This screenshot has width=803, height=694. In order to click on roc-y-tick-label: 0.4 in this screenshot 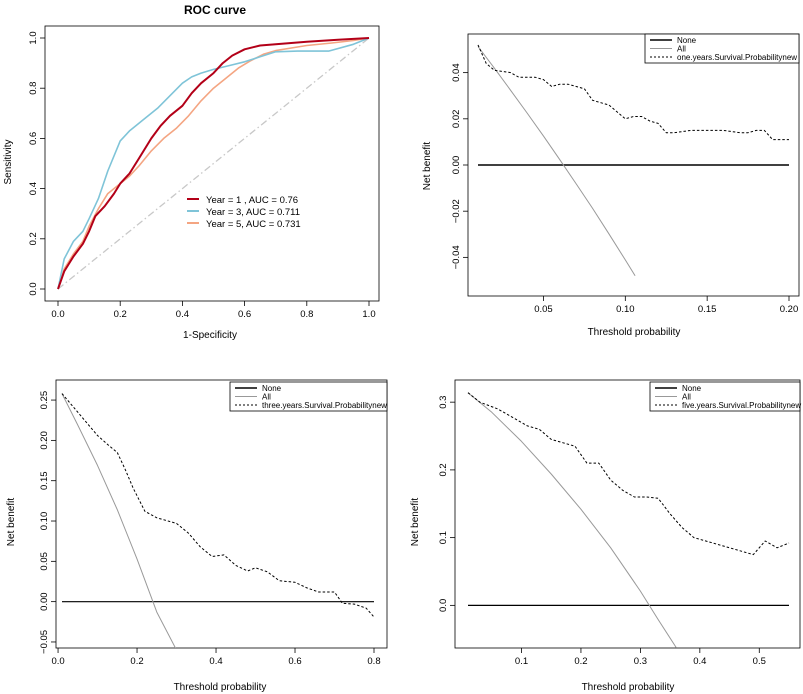, I will do `click(33, 188)`.